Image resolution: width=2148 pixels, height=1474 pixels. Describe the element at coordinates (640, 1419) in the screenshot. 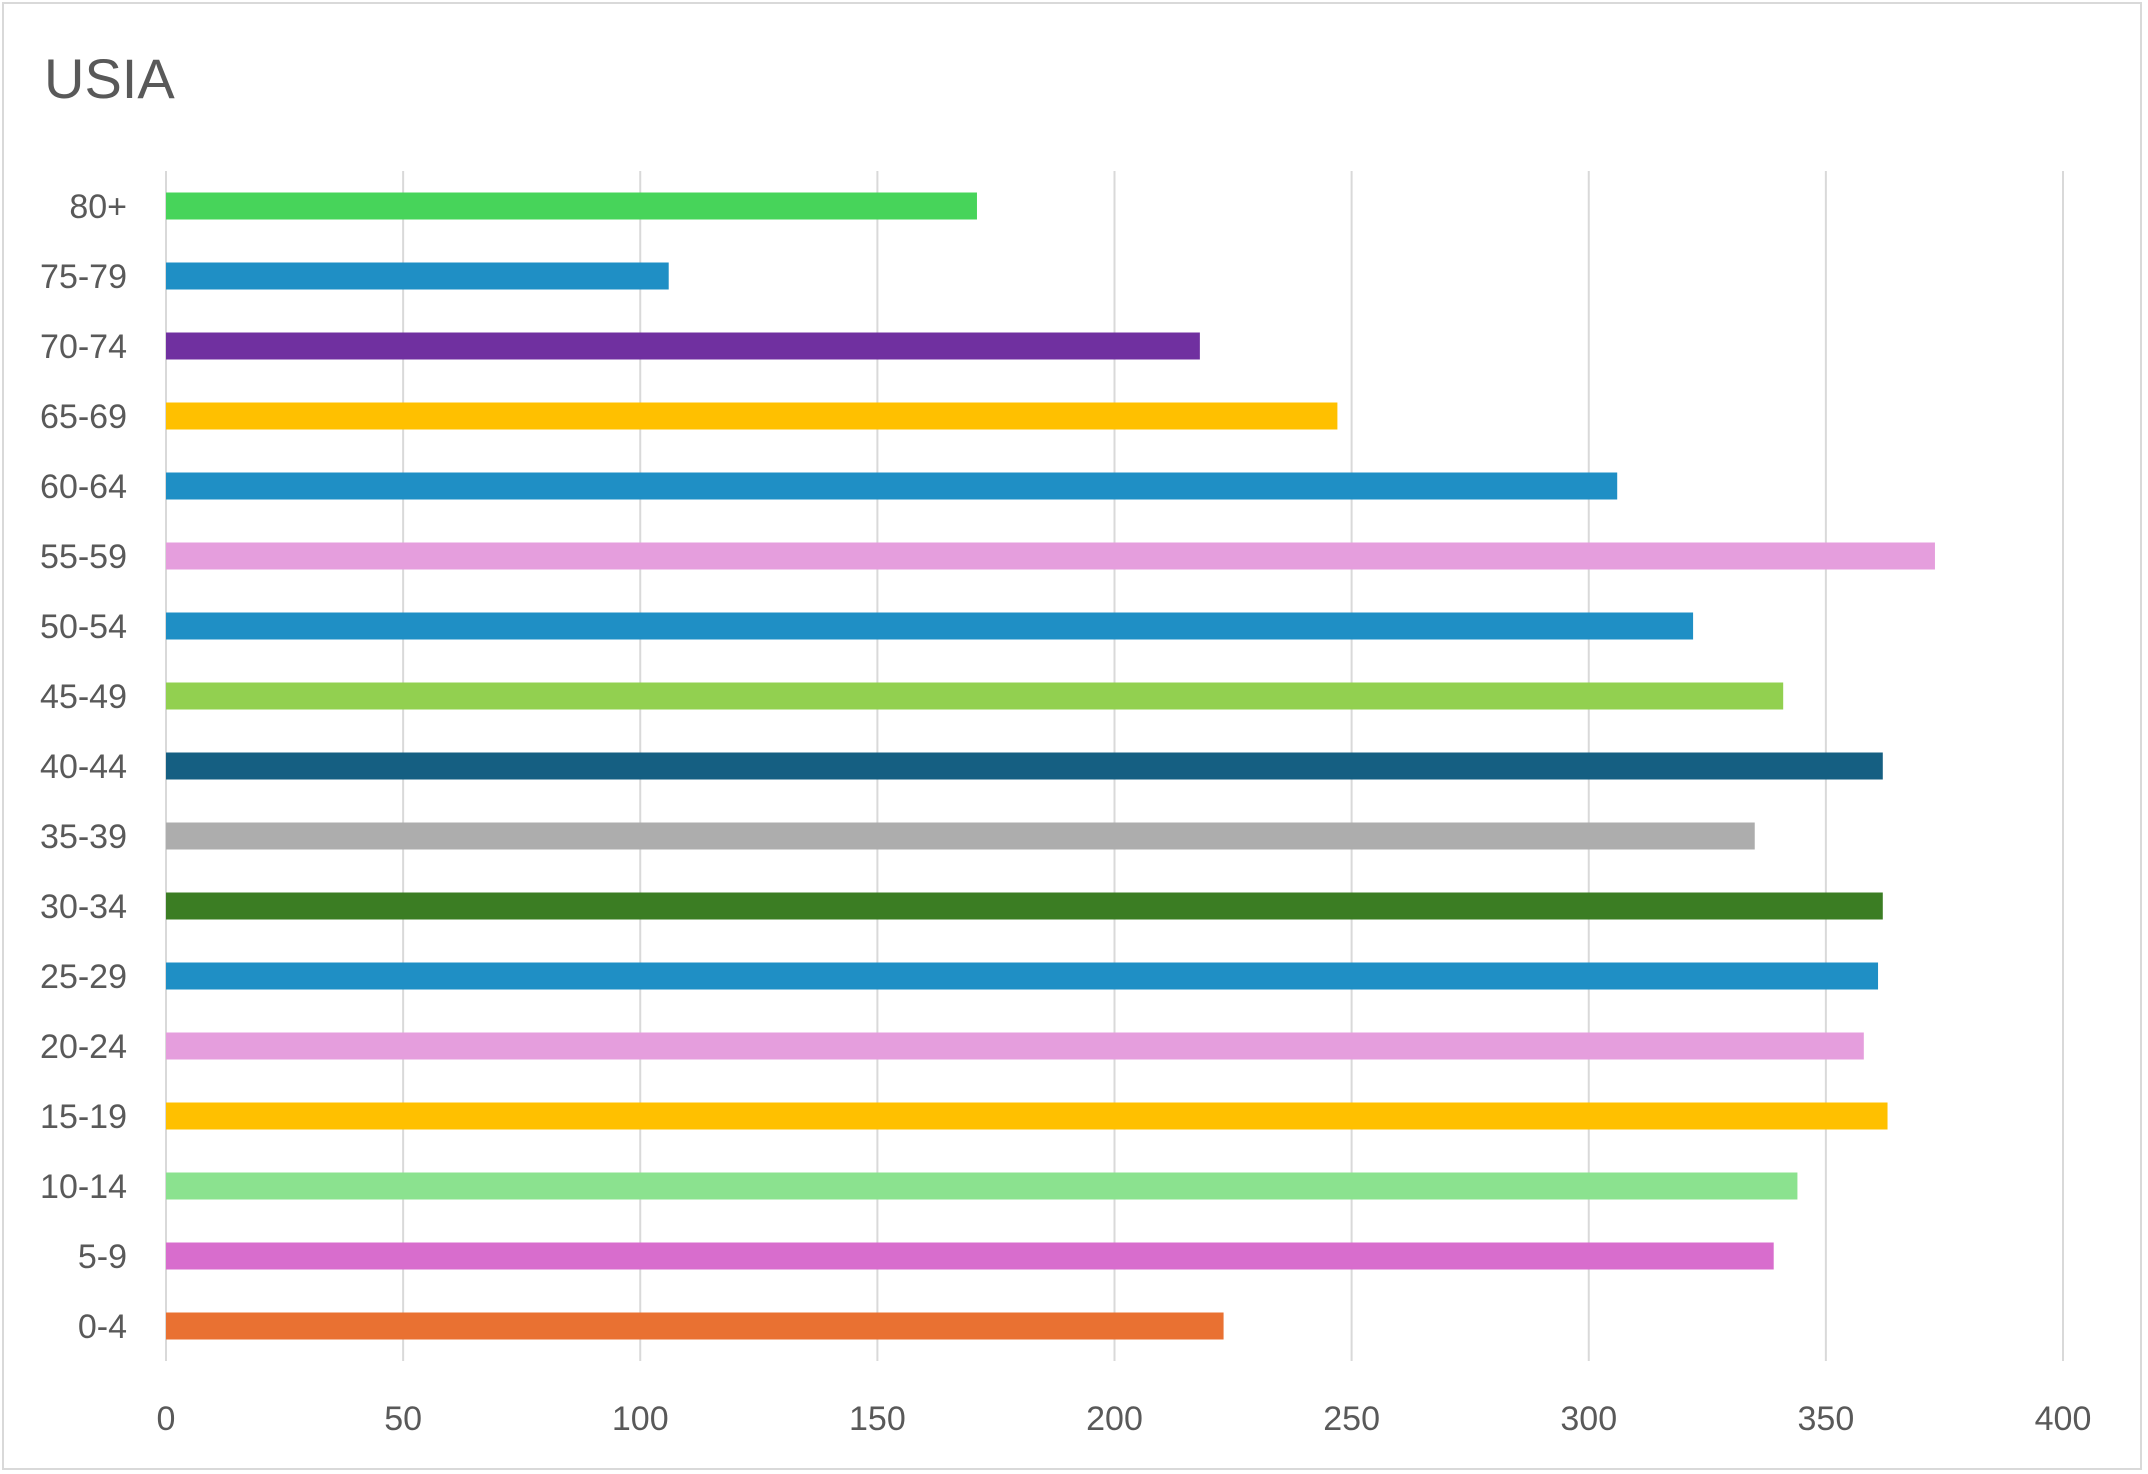

I see `x-tick-label: 100` at that location.